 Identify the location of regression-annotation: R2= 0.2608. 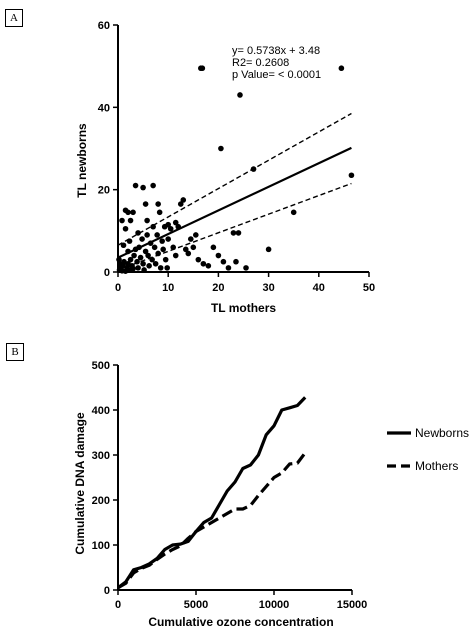
(260, 63).